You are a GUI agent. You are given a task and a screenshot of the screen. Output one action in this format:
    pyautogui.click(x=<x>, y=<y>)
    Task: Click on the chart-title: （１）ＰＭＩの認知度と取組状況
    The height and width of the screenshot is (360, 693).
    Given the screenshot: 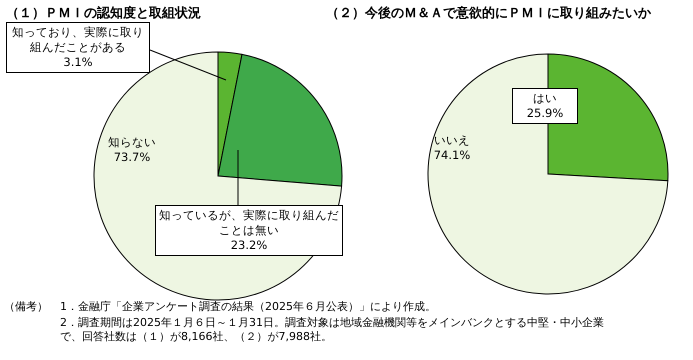 What is the action you would take?
    pyautogui.click(x=103, y=13)
    